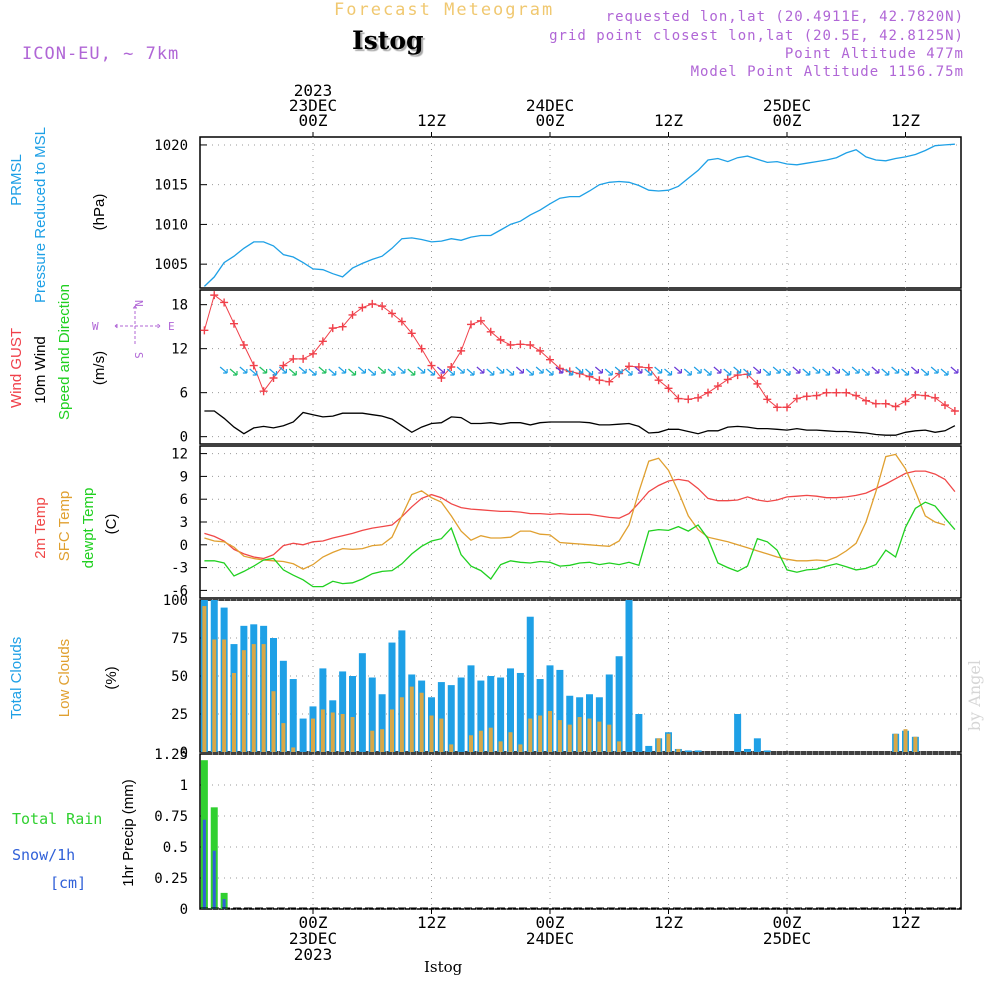  What do you see at coordinates (579, 353) in the screenshot?
I see `gust-line` at bounding box center [579, 353].